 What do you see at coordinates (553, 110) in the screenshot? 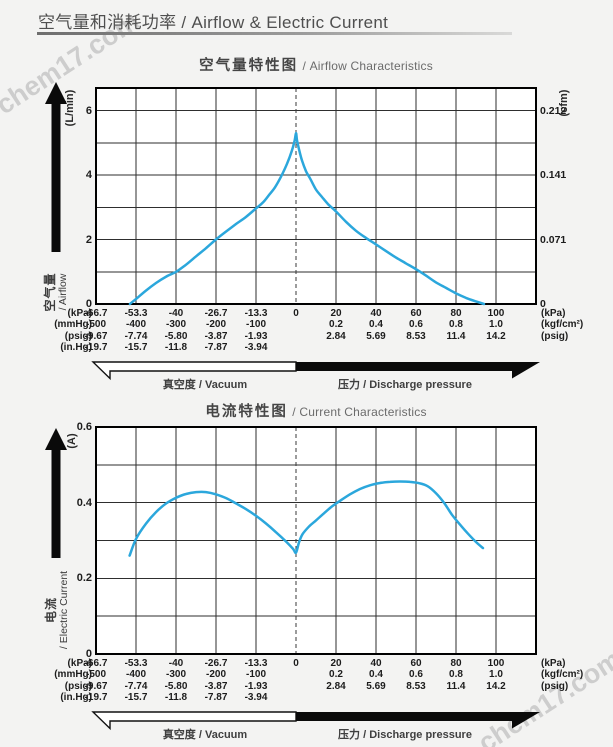
I see `airflow-right-tick-label: 0.212` at bounding box center [553, 110].